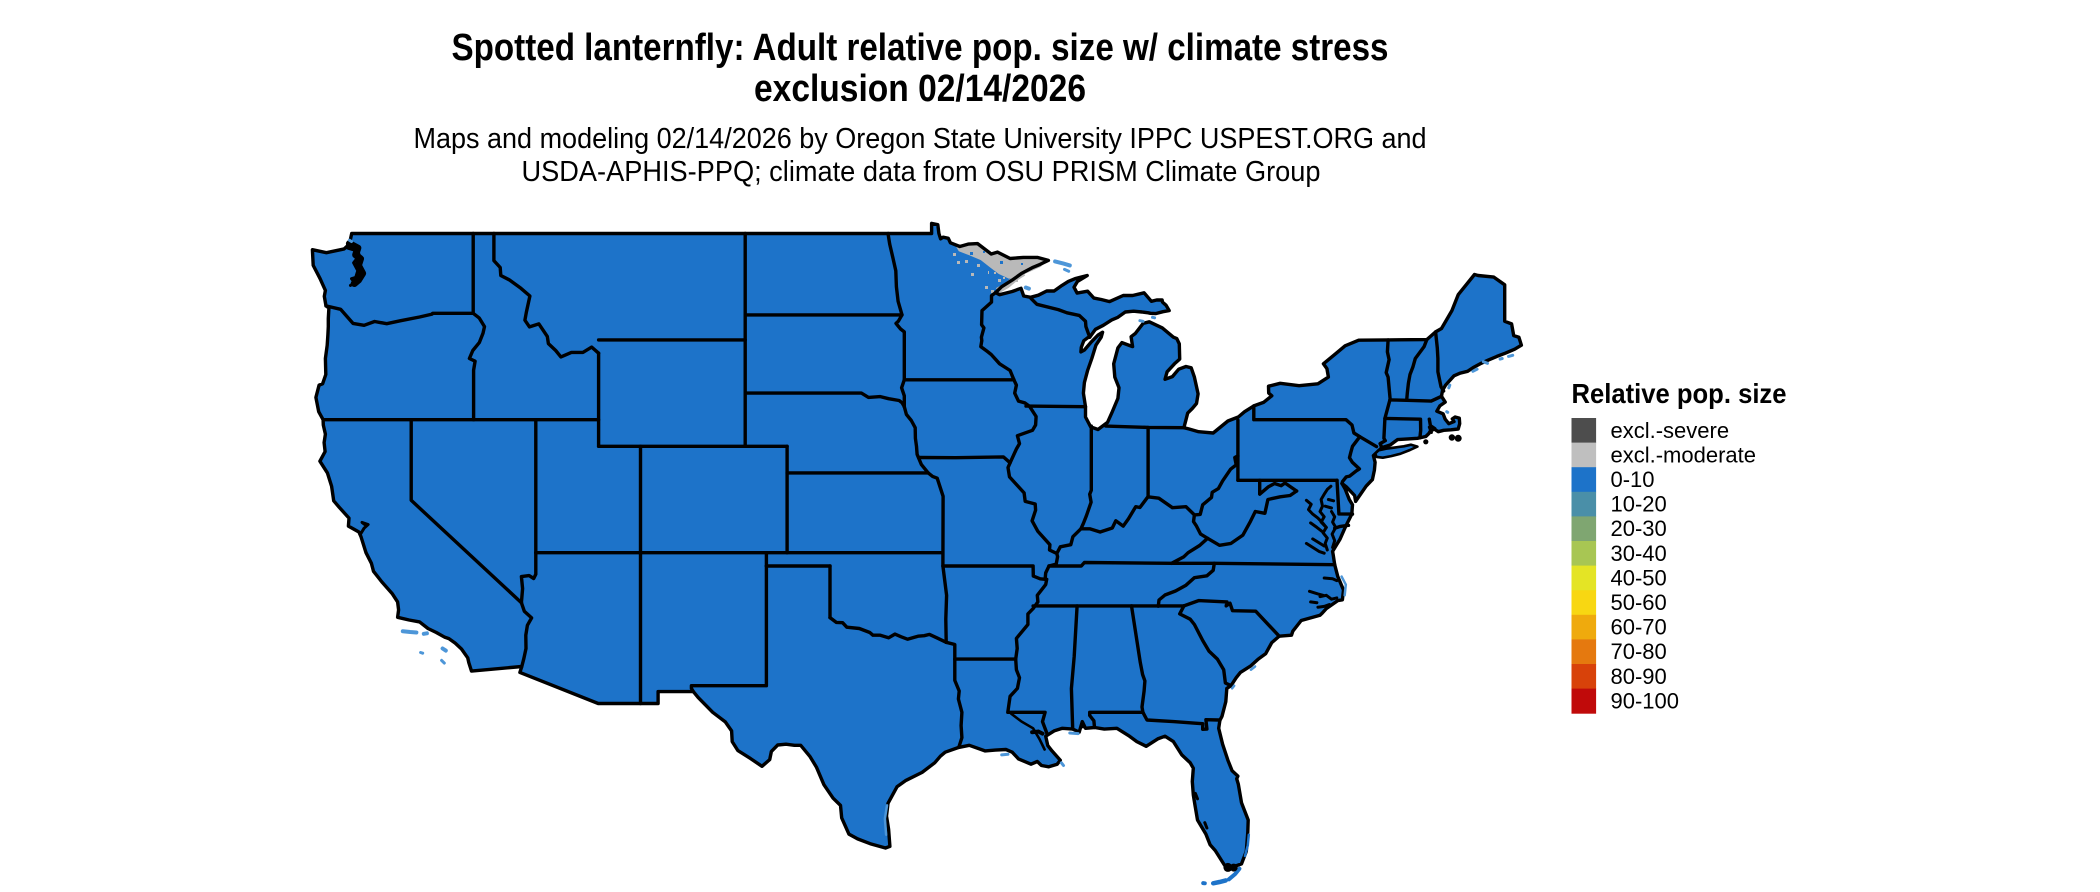  What do you see at coordinates (1639, 504) in the screenshot?
I see `svg-text: 10-20` at bounding box center [1639, 504].